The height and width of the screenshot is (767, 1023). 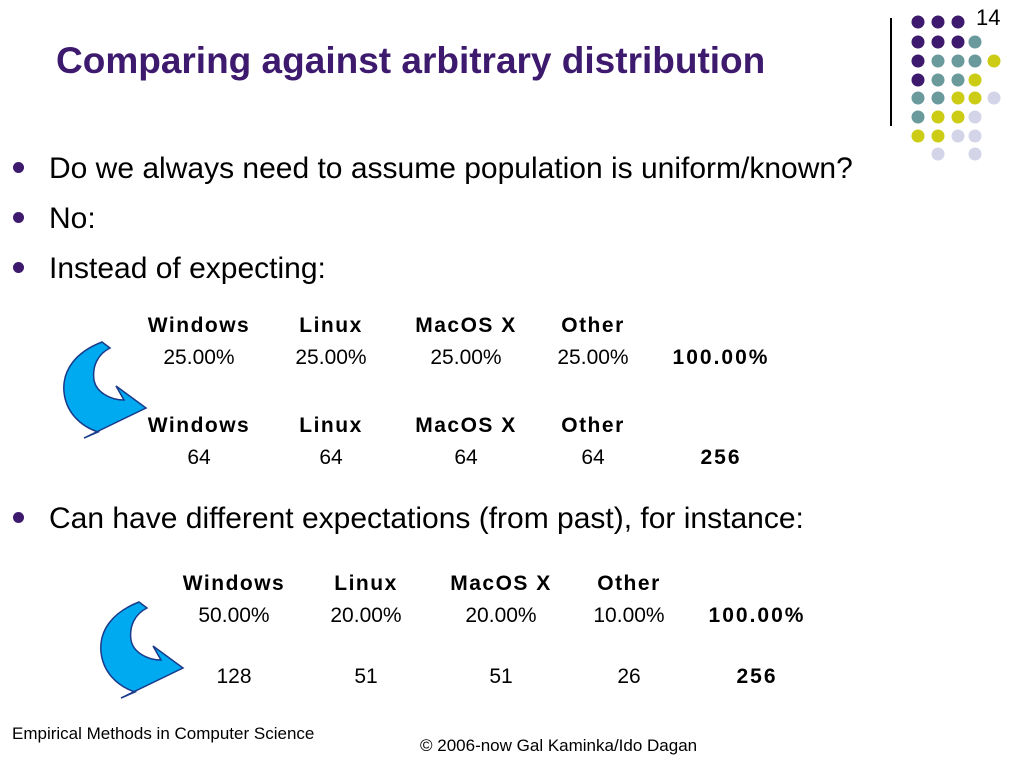 I want to click on slide-number: 14, so click(x=988, y=17).